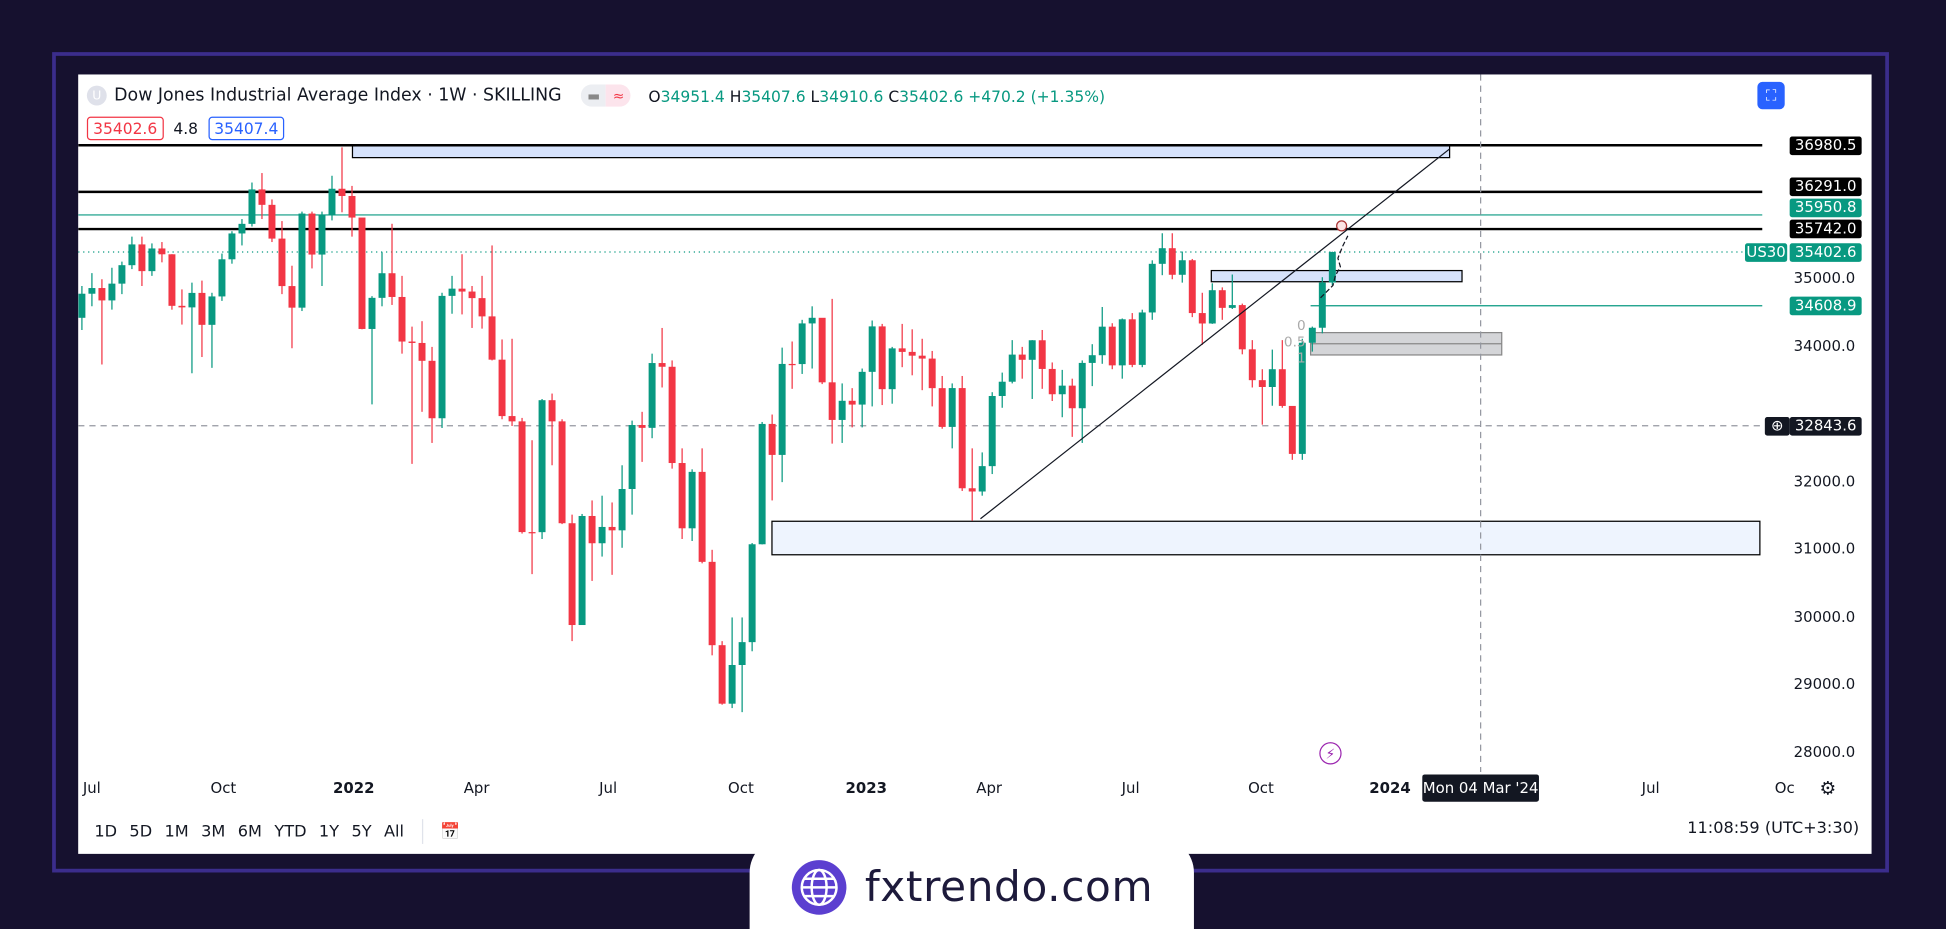 The width and height of the screenshot is (1946, 929). I want to click on range-button-3m: 3M, so click(213, 831).